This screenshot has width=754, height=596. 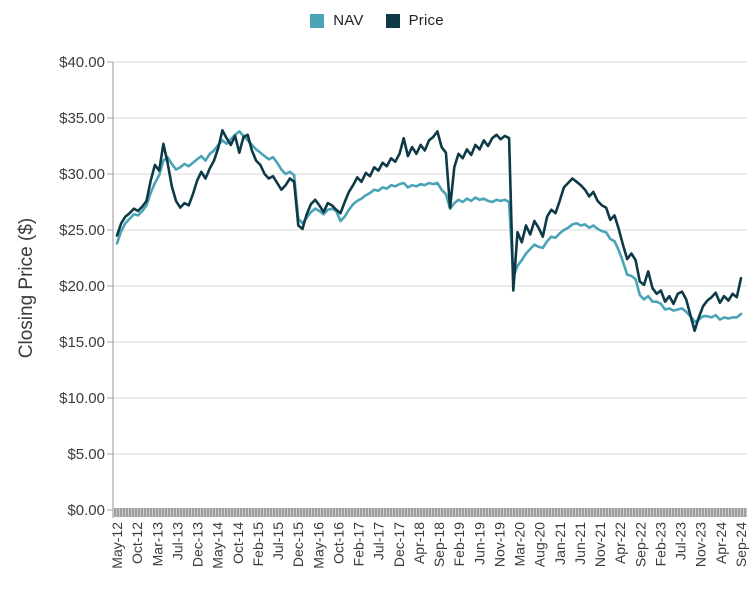 I want to click on x-tick-label: Oct-16, so click(x=338, y=543).